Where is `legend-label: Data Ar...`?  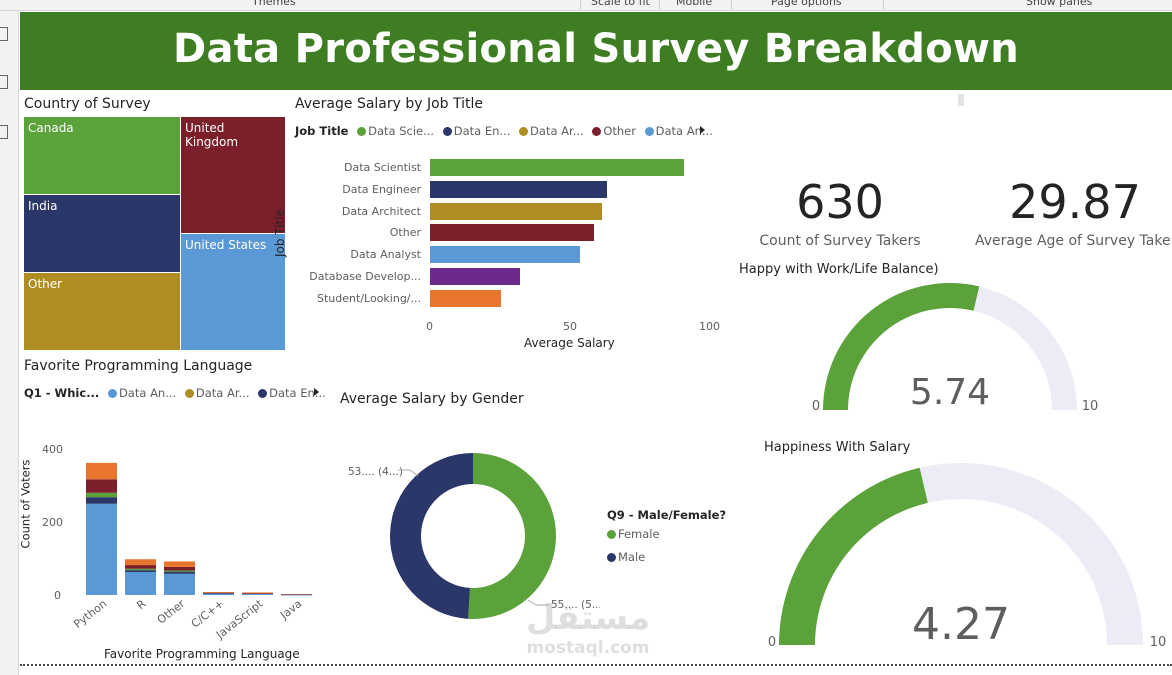 legend-label: Data Ar... is located at coordinates (222, 393).